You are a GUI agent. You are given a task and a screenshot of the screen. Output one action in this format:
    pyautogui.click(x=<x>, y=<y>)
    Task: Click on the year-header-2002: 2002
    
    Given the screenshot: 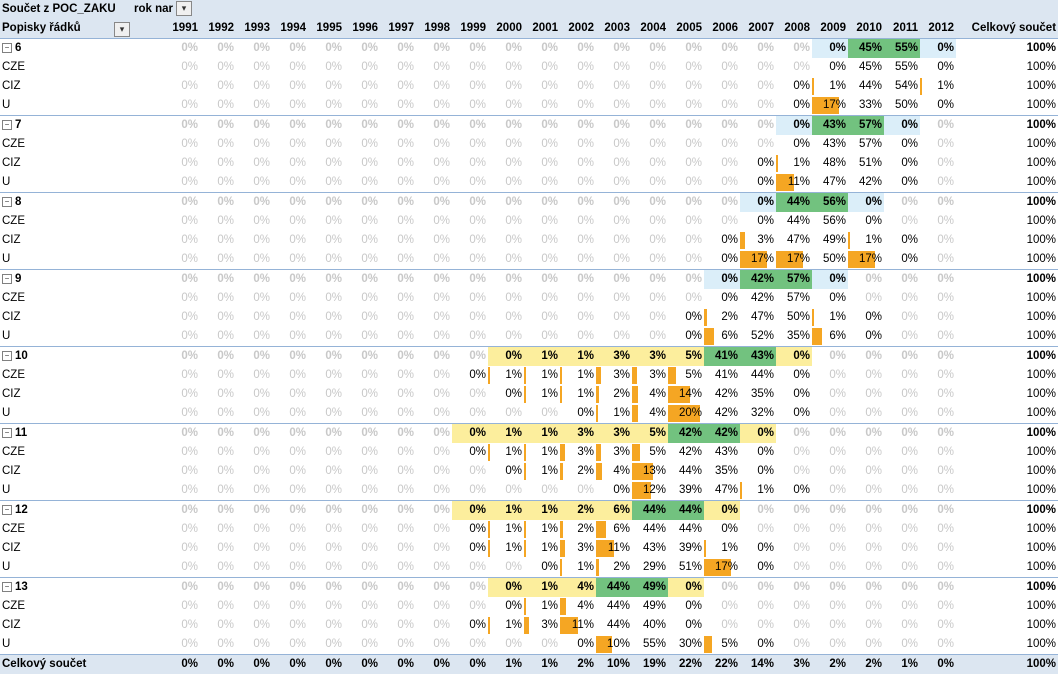 What is the action you would take?
    pyautogui.click(x=578, y=29)
    